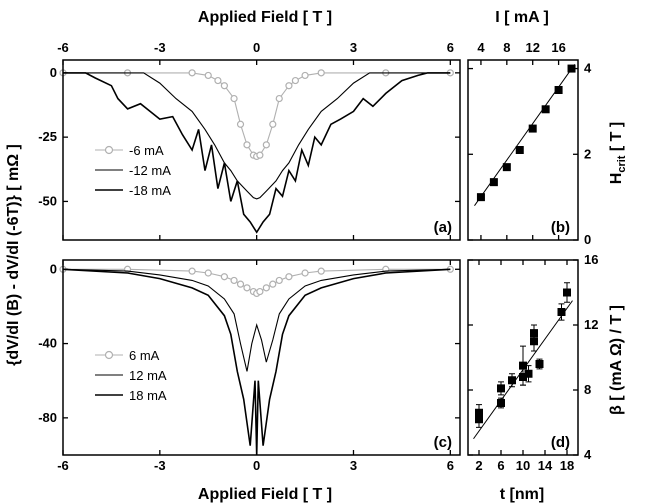 Image resolution: width=649 pixels, height=504 pixels. I want to click on xtick-label: 2, so click(478, 465).